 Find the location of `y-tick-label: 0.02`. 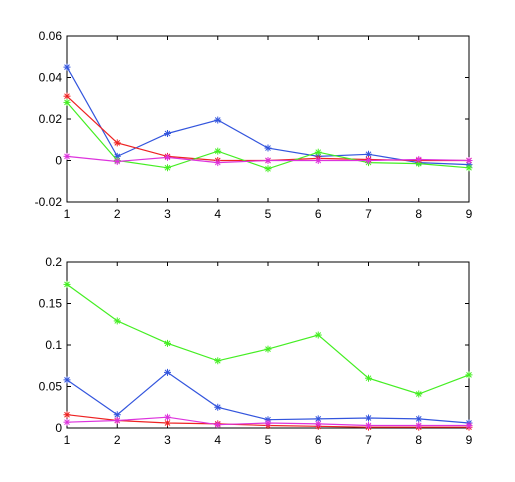

y-tick-label: 0.02 is located at coordinates (51, 119).